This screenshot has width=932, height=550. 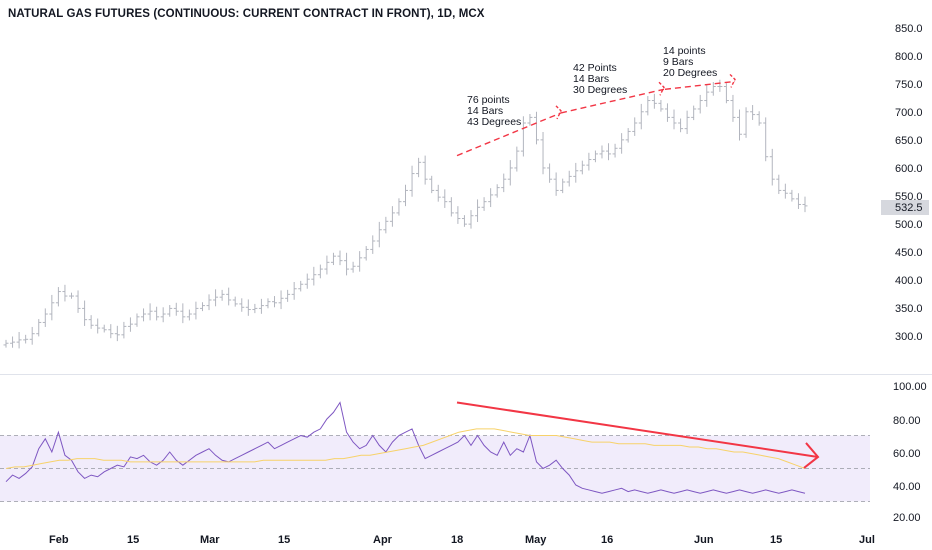 I want to click on price-tick: 850.0, so click(x=909, y=29).